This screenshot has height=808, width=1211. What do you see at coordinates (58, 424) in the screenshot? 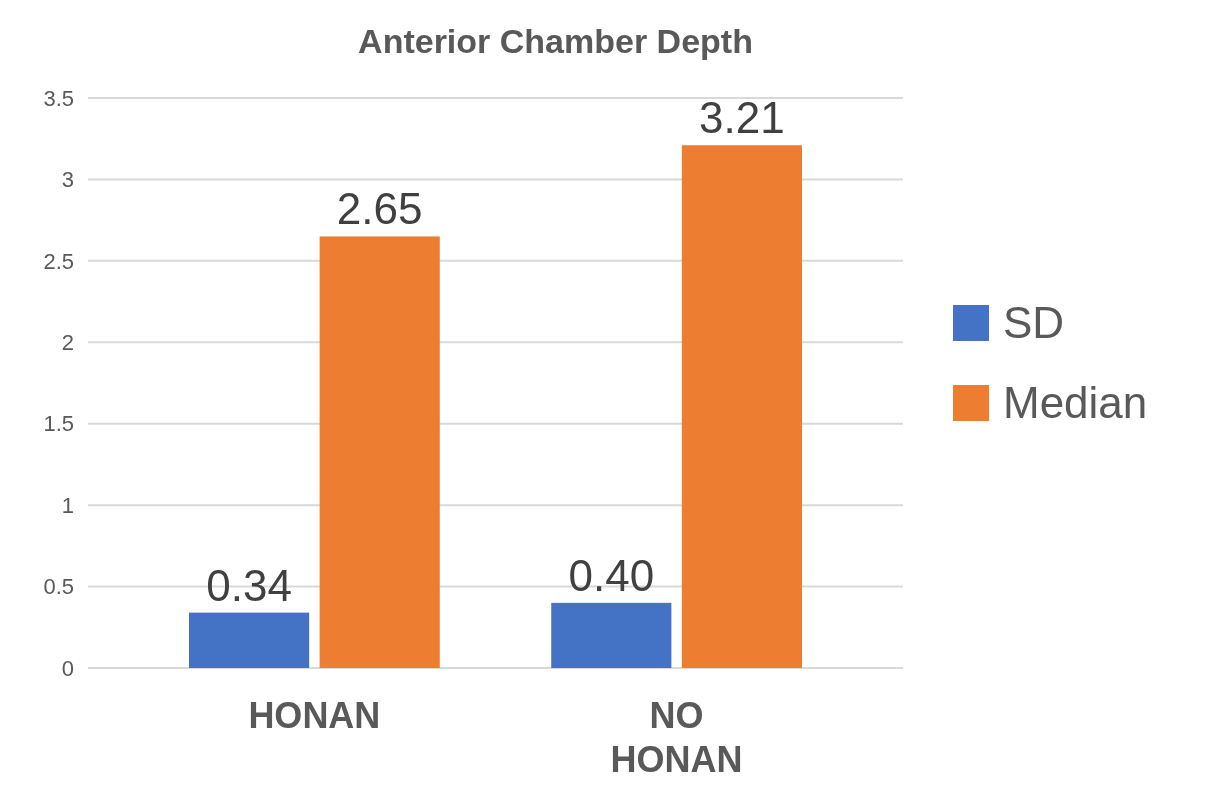
I see `y-tick-label: 1.5` at bounding box center [58, 424].